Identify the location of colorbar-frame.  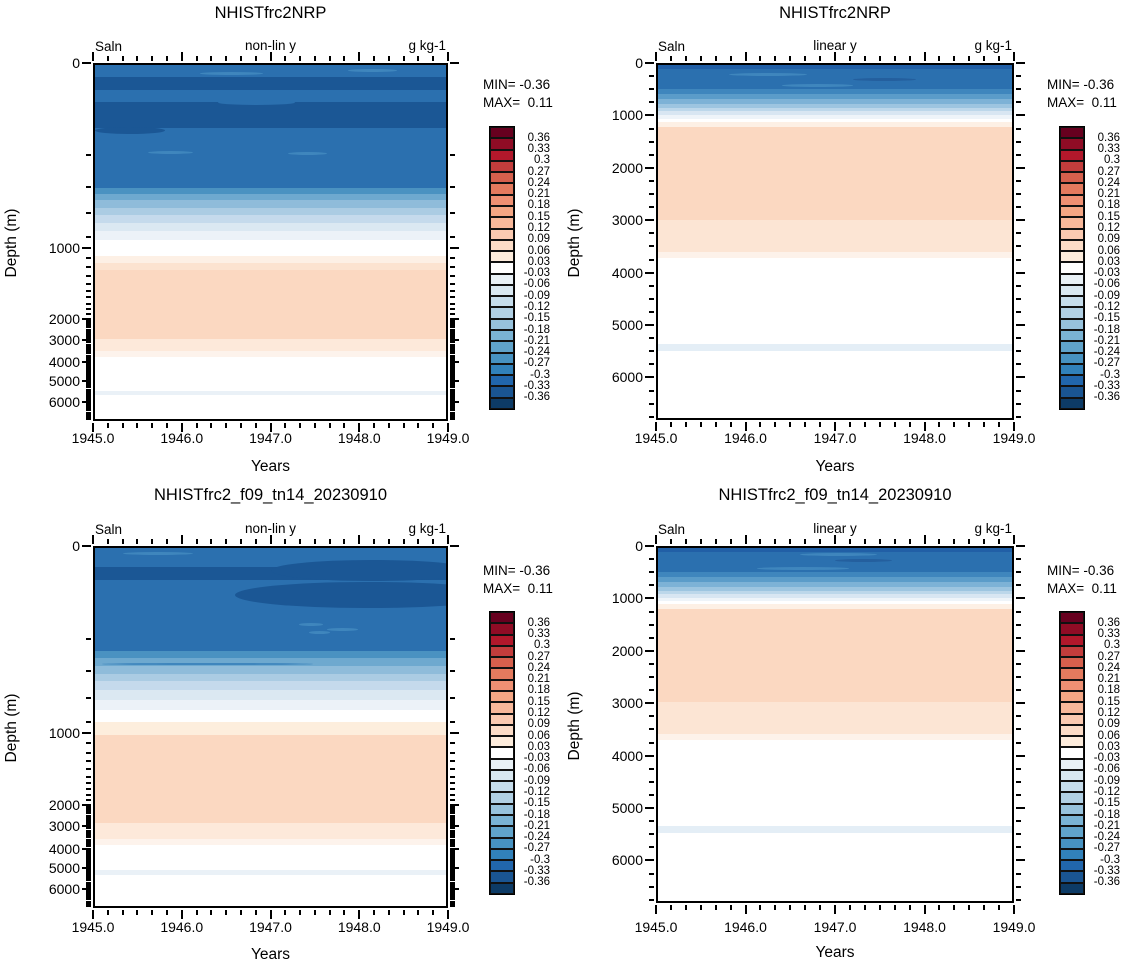
(502, 268).